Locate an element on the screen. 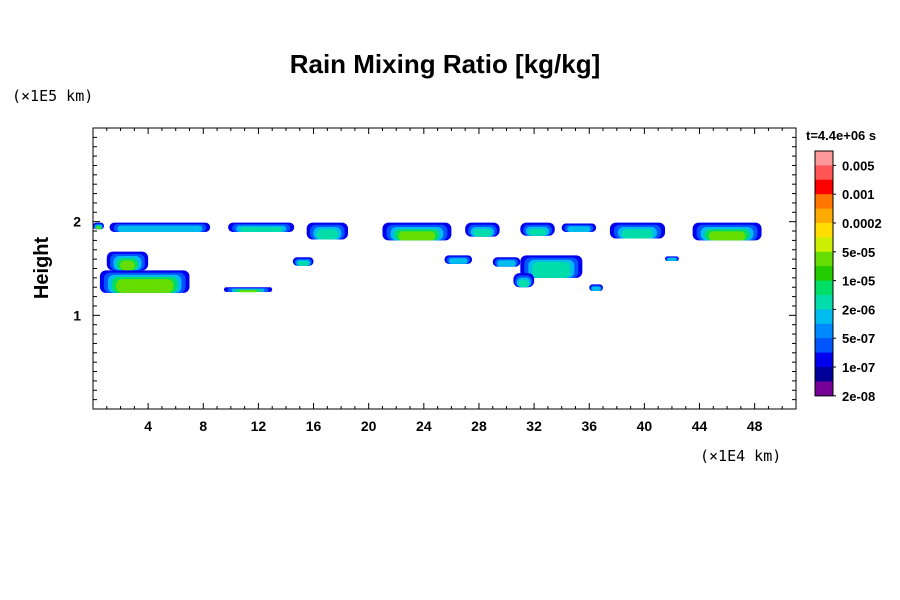  colorbar-label: 0.005 is located at coordinates (858, 165).